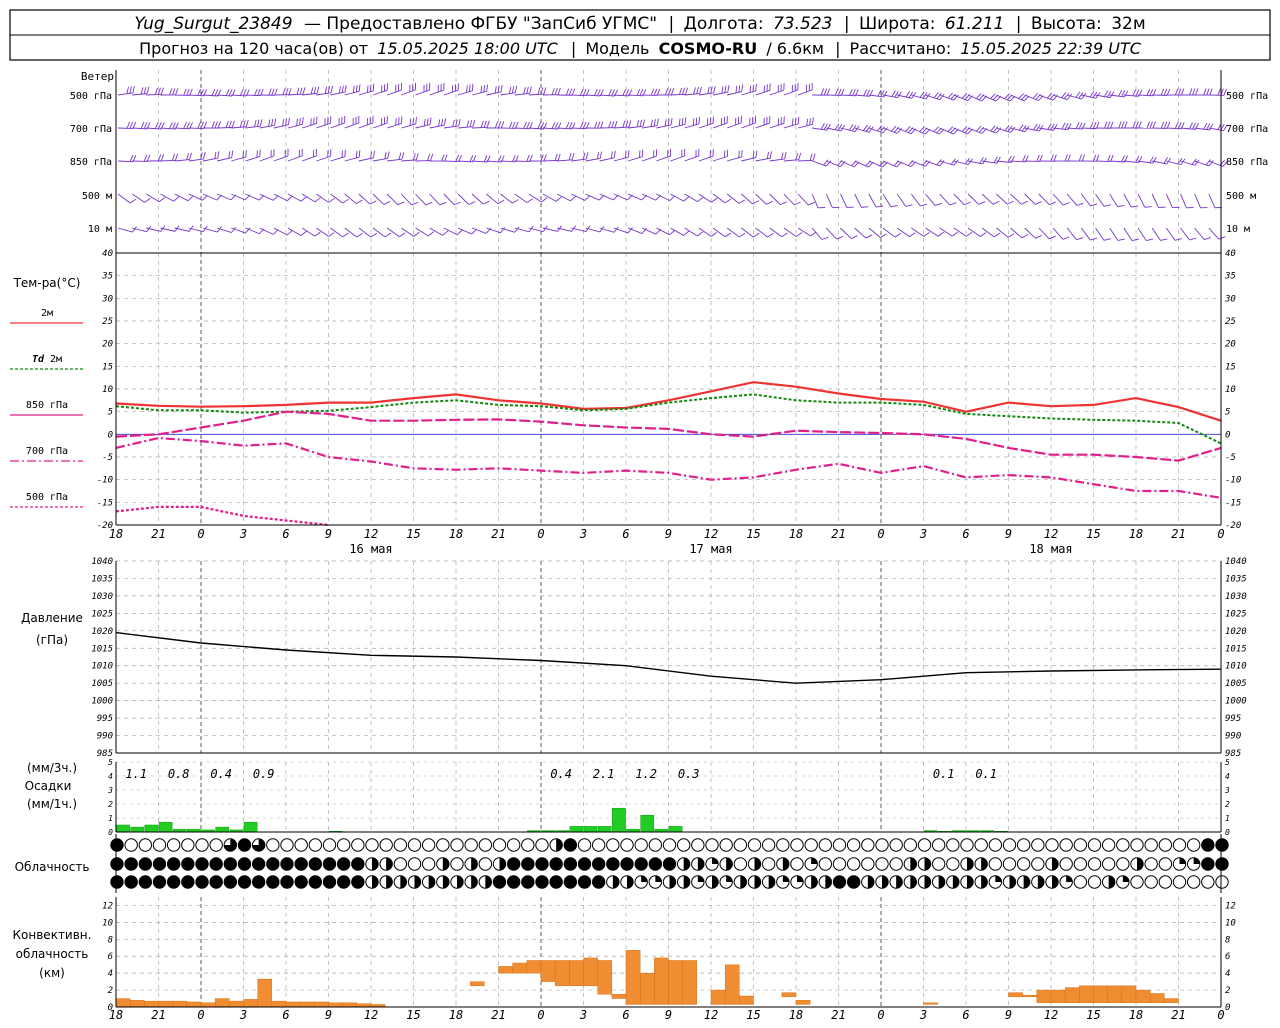  I want to click on hour-tick-label-bottom: 0, so click(540, 1015).